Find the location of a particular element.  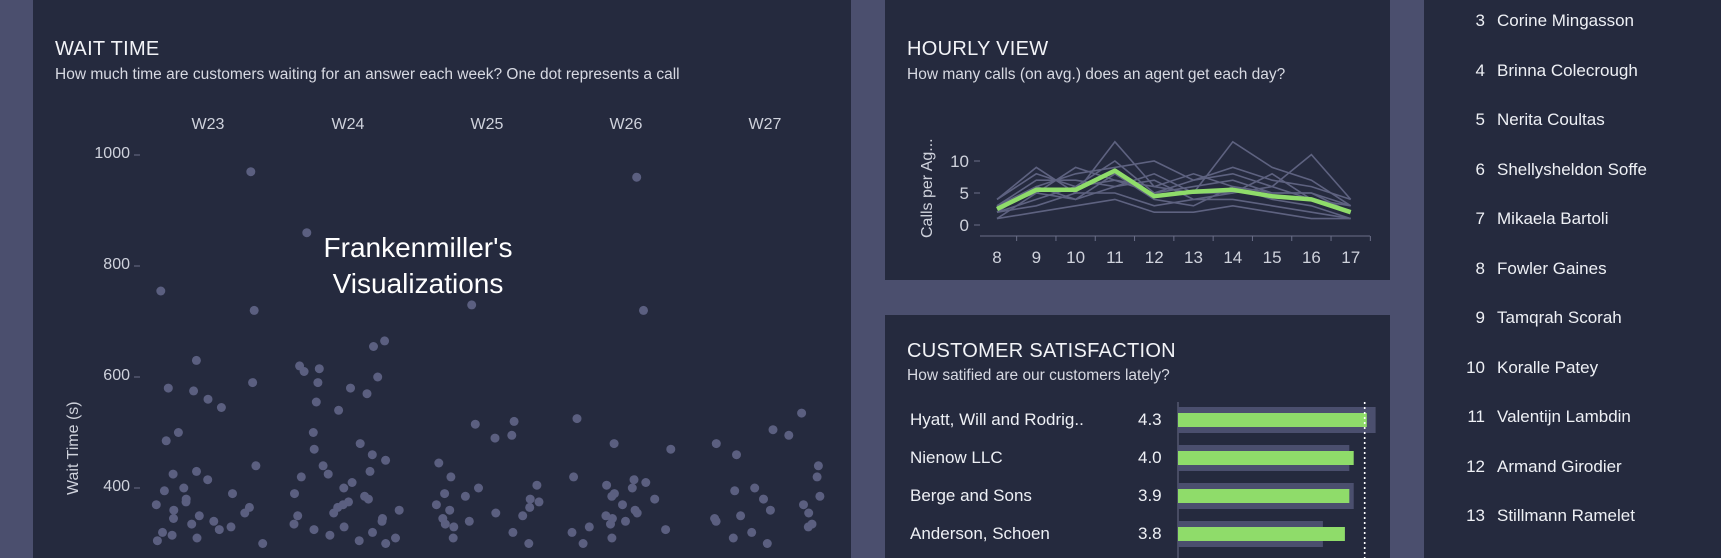

agent-name: Stillmann Ramelet is located at coordinates (1566, 515).